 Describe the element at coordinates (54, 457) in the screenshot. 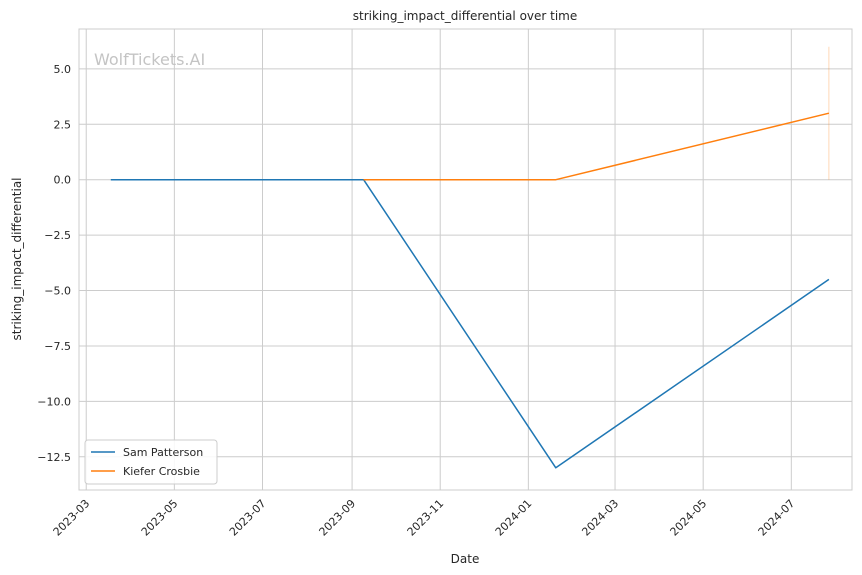

I see `y-tick-label: −12.5` at that location.